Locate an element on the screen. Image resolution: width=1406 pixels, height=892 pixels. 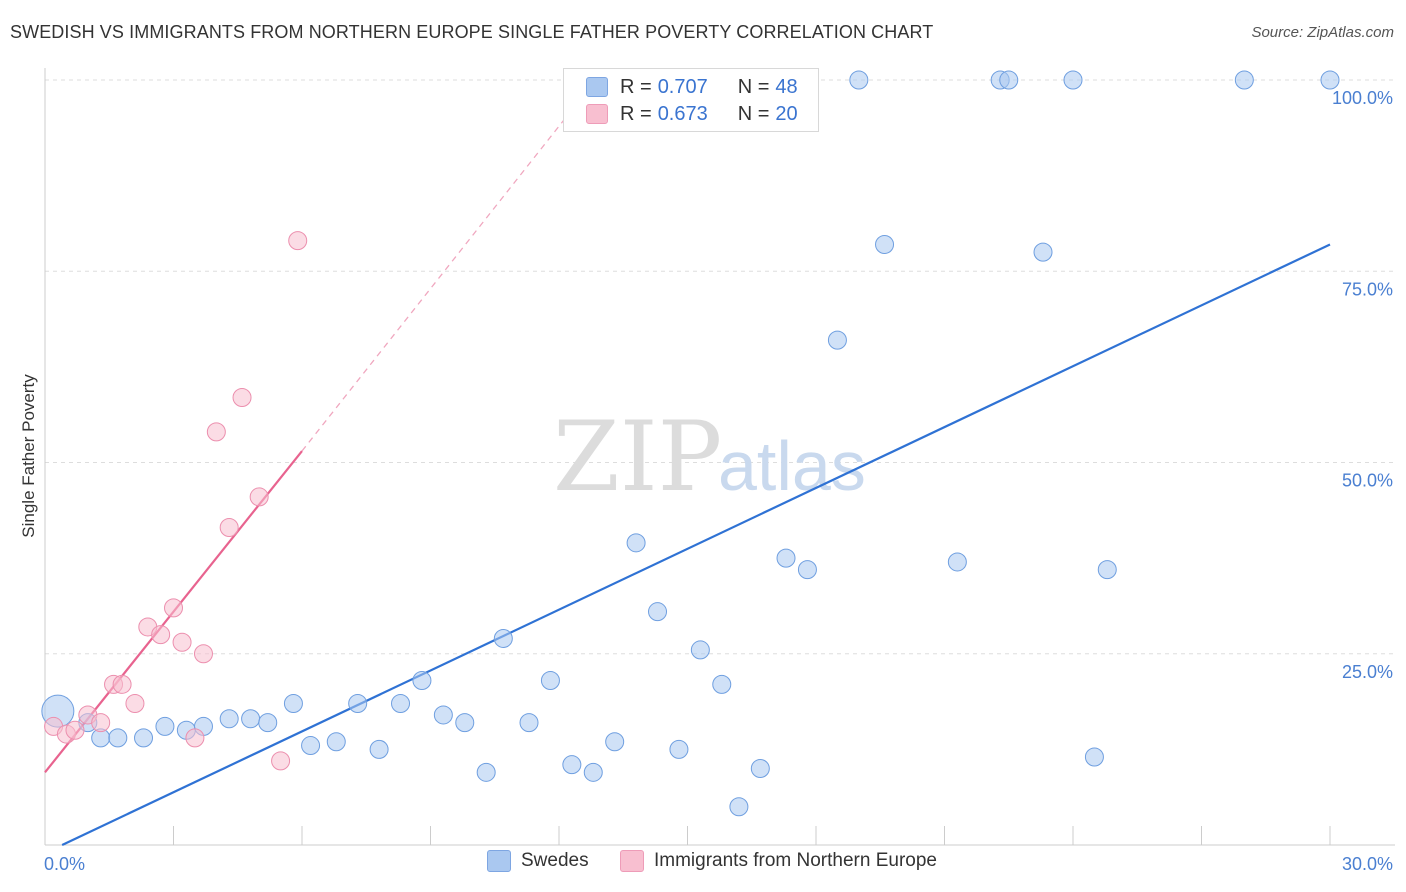
legend-swatch-swedes is located at coordinates (499, 861).